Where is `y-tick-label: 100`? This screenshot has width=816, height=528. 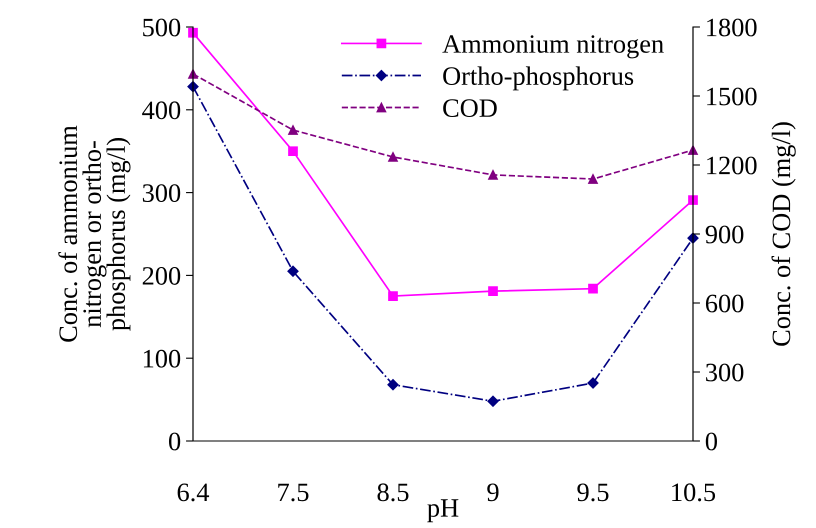 y-tick-label: 100 is located at coordinates (162, 359).